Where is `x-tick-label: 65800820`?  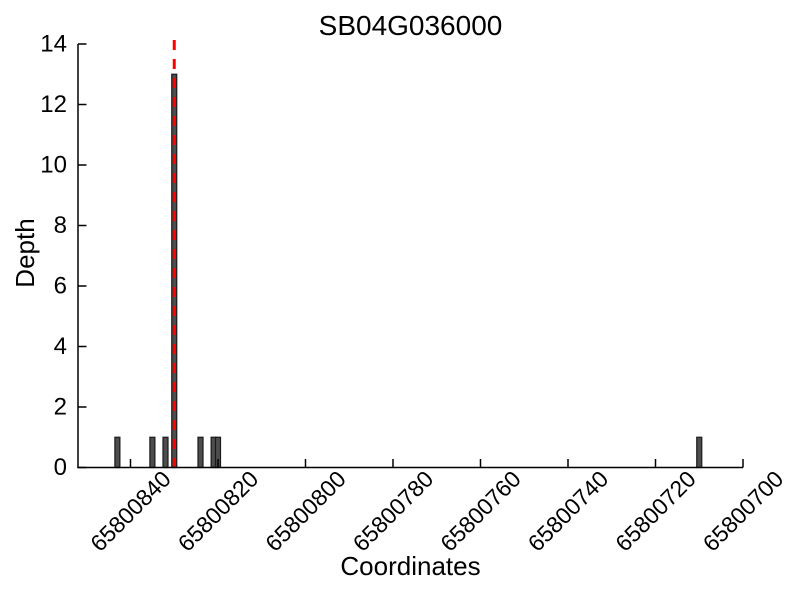
x-tick-label: 65800820 is located at coordinates (218, 511).